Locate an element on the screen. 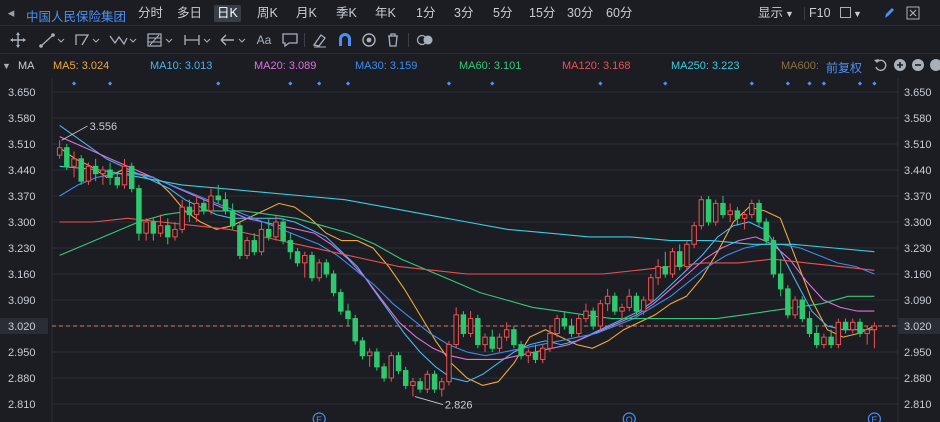  polyline-icon is located at coordinates (87, 40).